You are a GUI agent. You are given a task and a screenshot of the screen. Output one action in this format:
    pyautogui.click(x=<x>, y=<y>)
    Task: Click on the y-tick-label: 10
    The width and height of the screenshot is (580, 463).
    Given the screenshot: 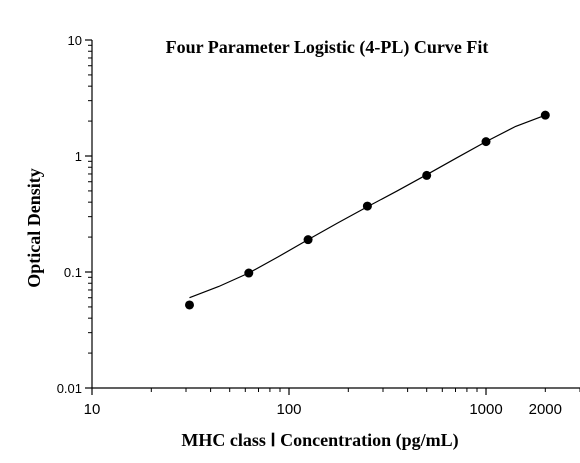 What is the action you would take?
    pyautogui.click(x=75, y=40)
    